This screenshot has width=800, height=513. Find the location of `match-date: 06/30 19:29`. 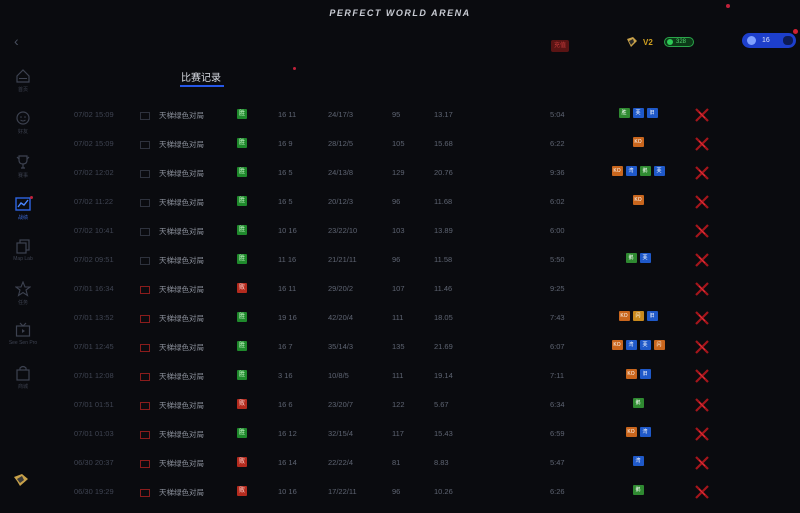

match-date: 06/30 19:29 is located at coordinates (94, 491).